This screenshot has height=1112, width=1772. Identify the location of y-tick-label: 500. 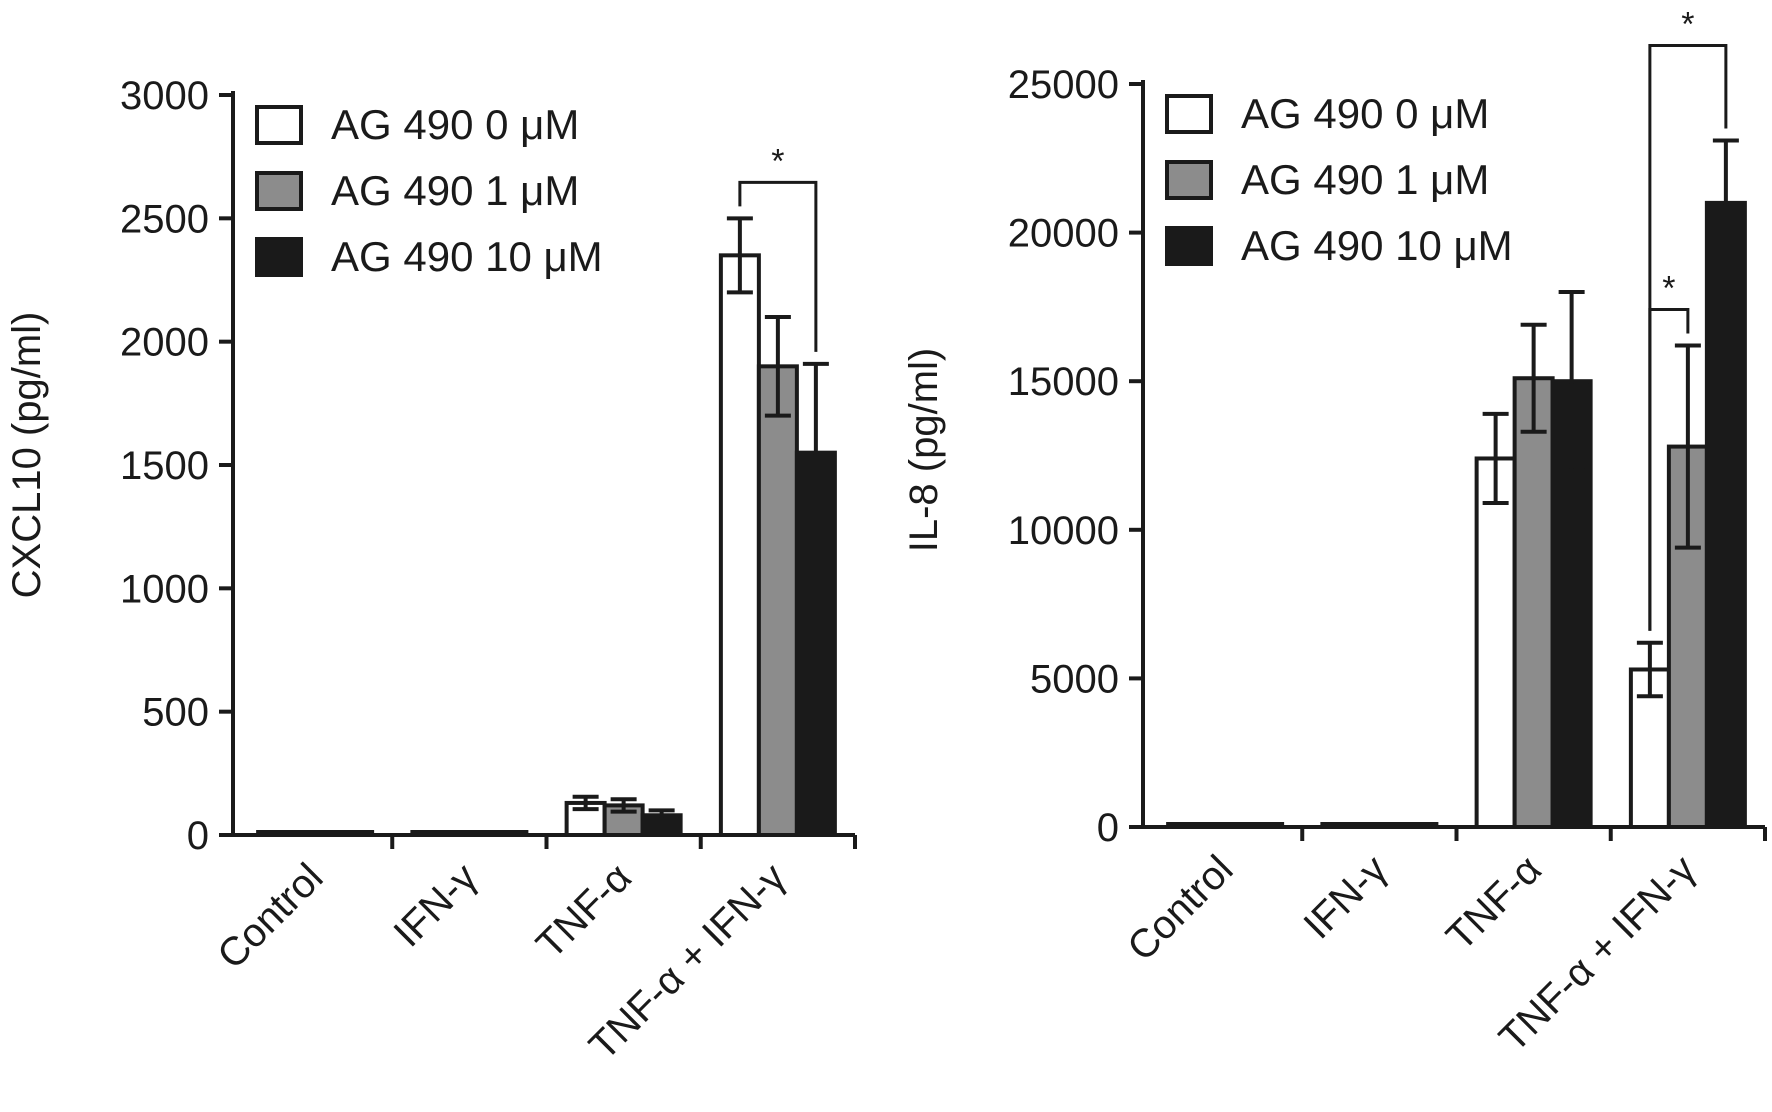
(175, 713).